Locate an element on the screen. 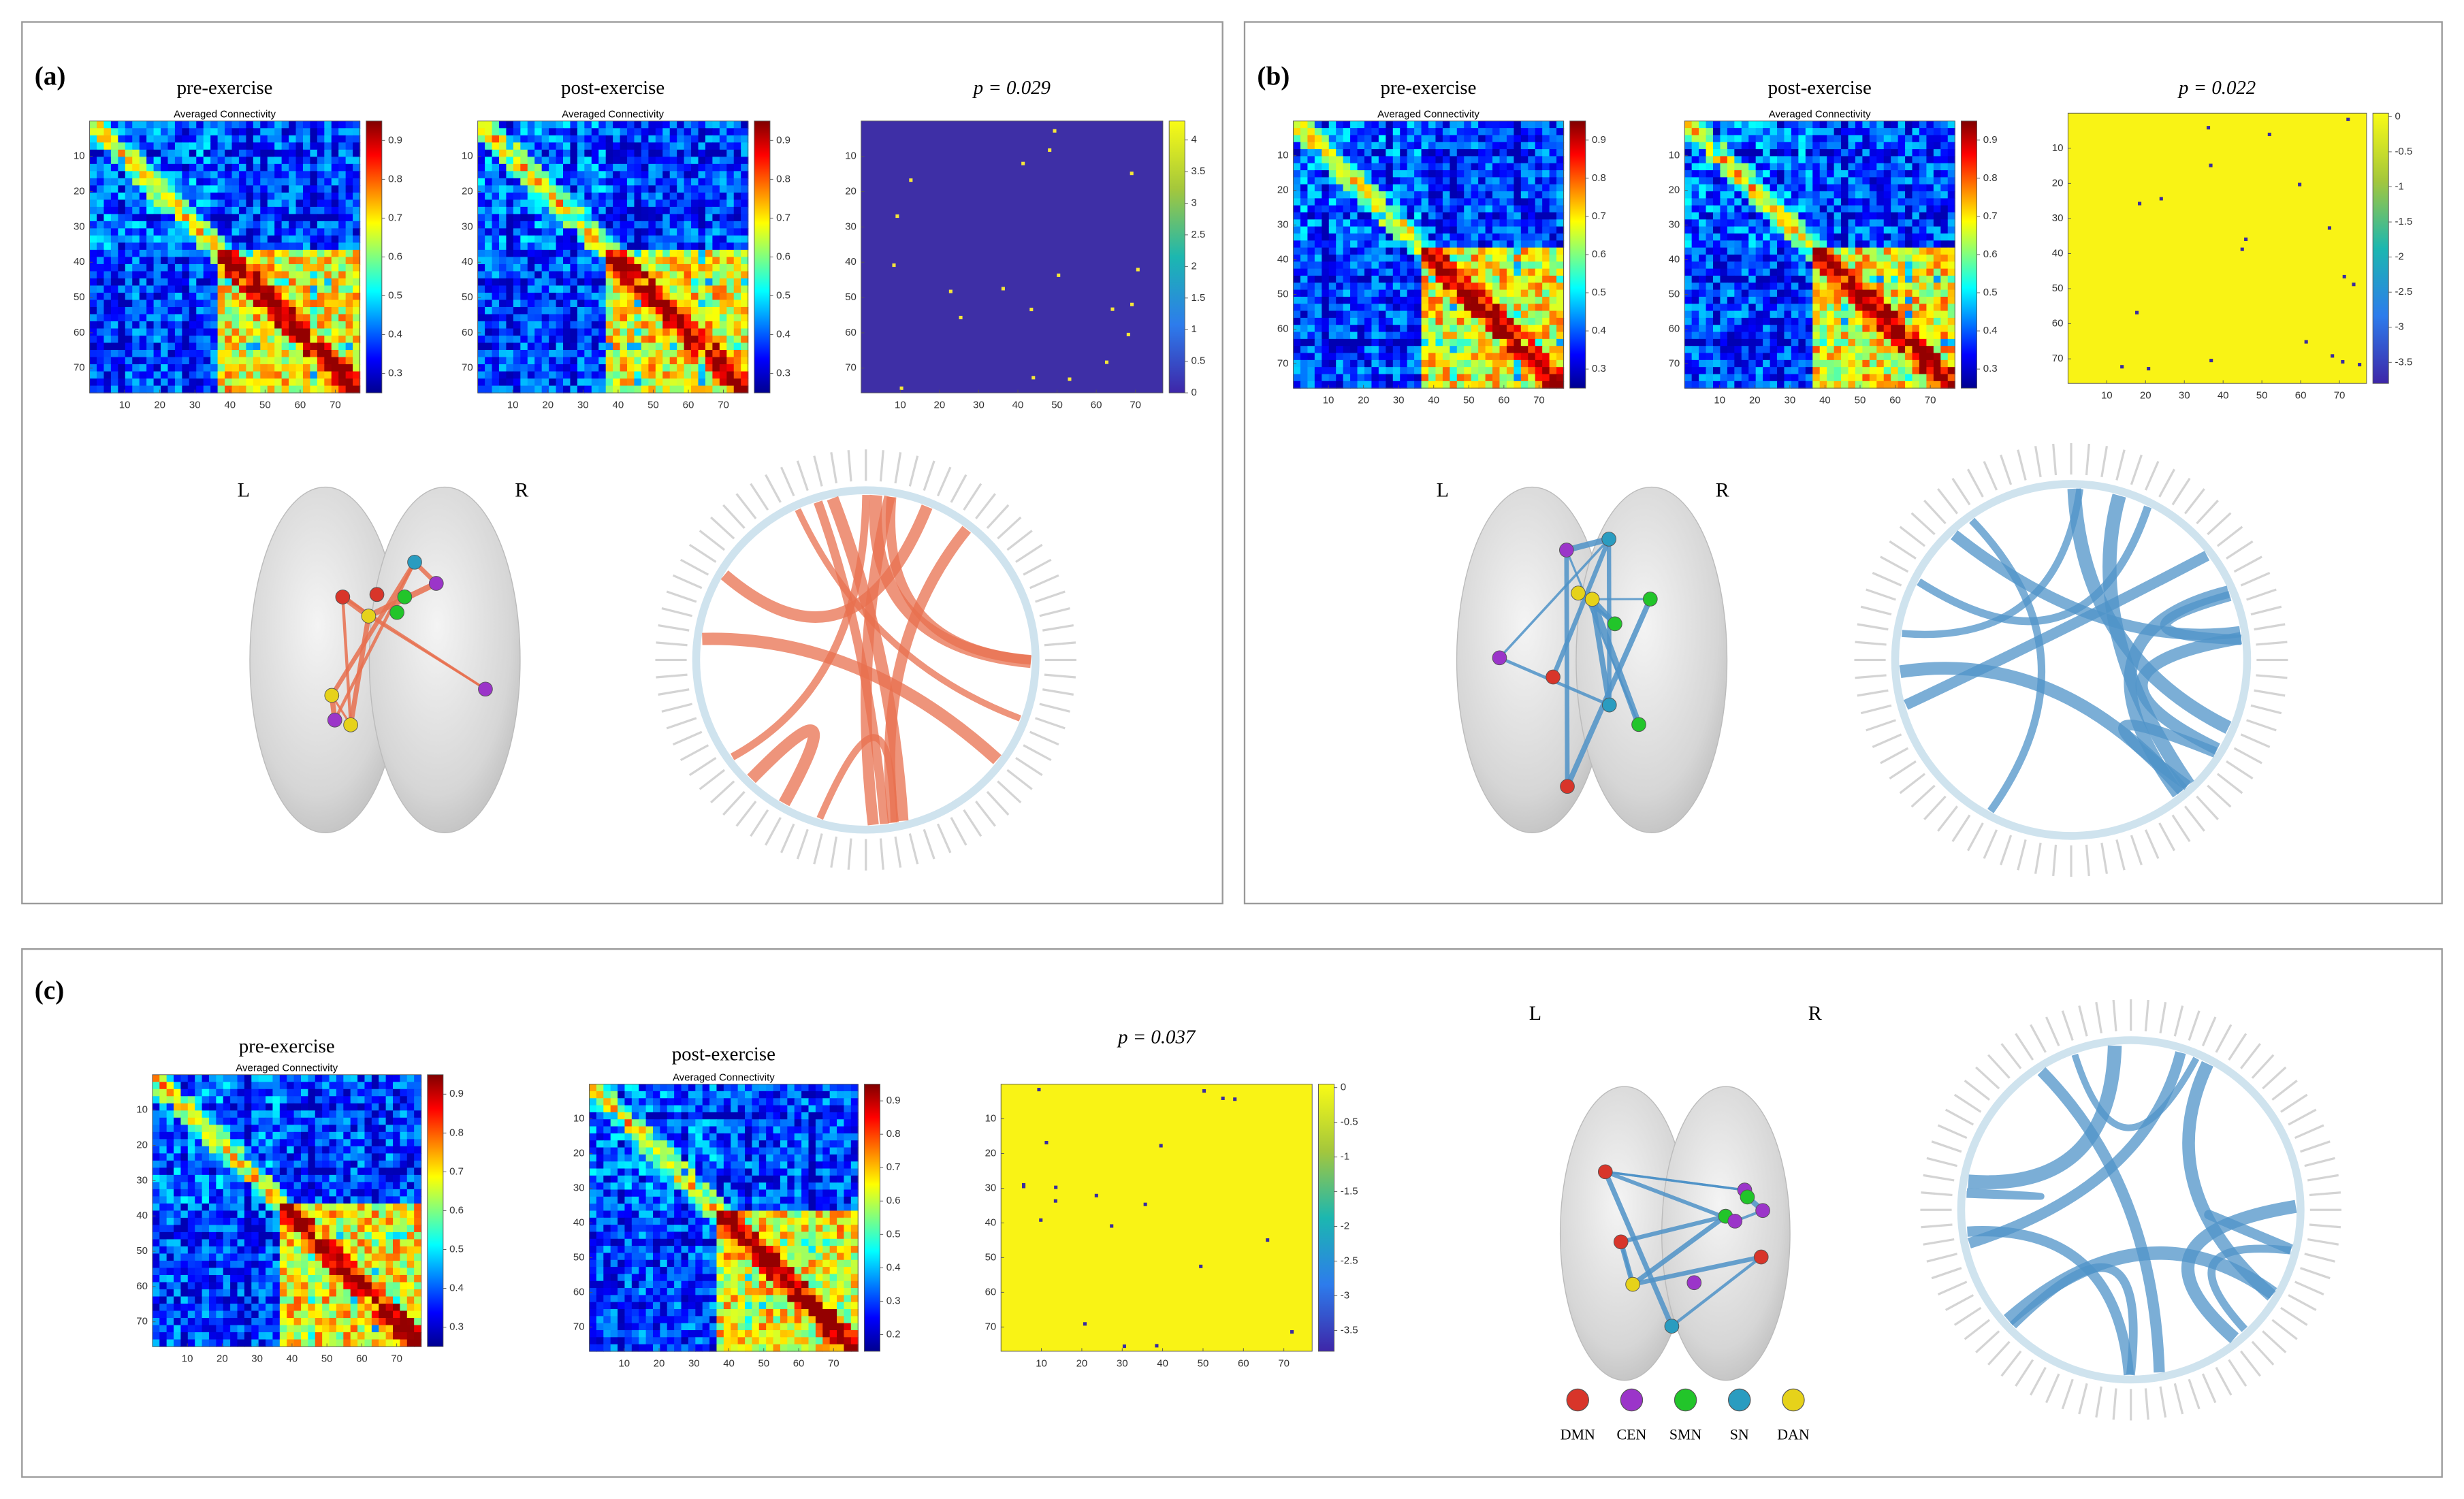 The image size is (2464, 1499). x-tick-label: 20 is located at coordinates (940, 405).